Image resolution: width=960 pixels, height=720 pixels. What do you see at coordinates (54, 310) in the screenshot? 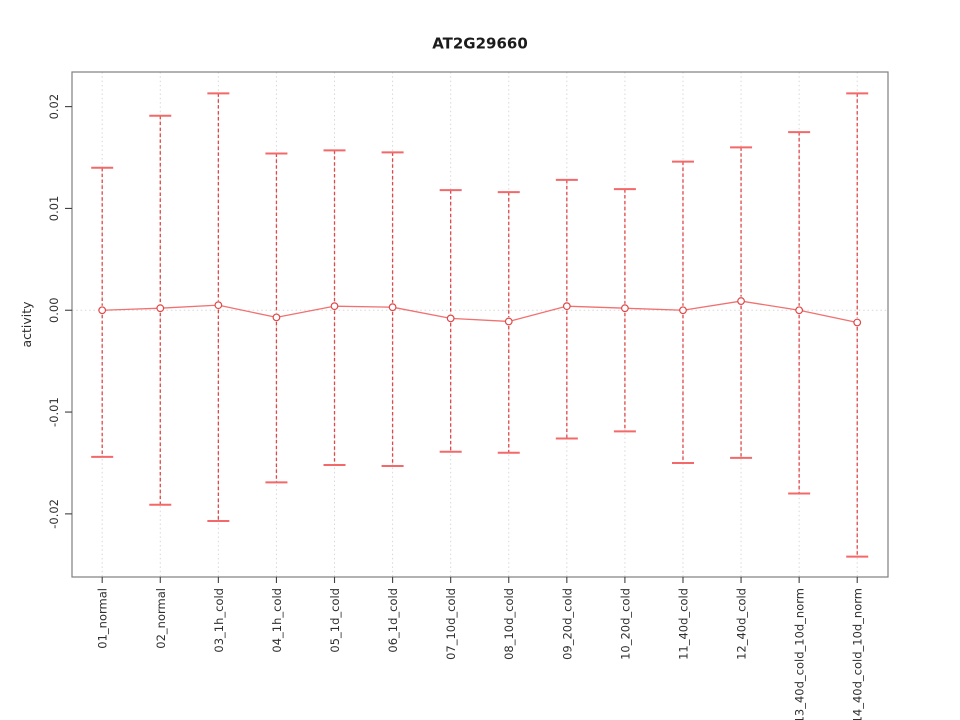
I see `y-tick-label: 0.00` at bounding box center [54, 310].